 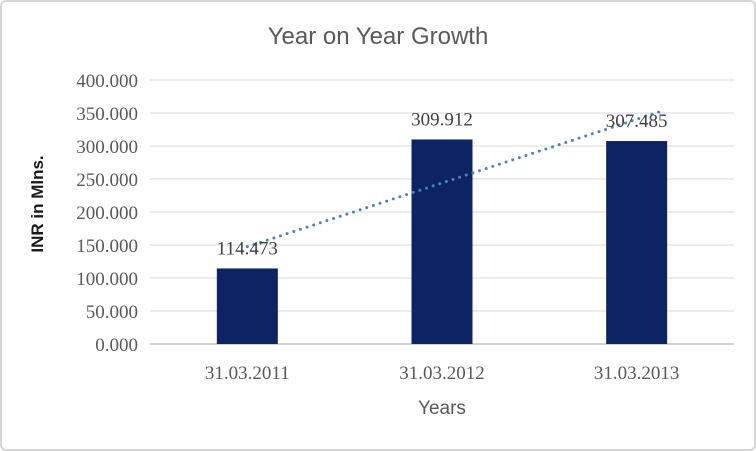 What do you see at coordinates (107, 180) in the screenshot?
I see `y-tick-label: 250.000` at bounding box center [107, 180].